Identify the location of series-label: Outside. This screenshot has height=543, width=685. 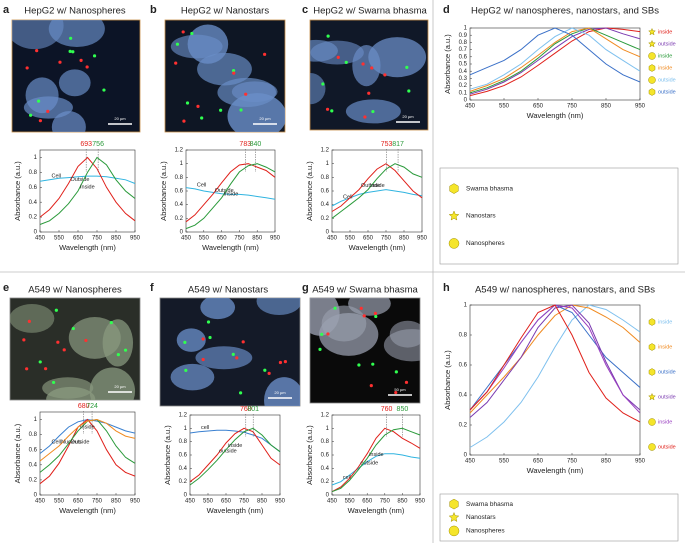
(224, 191).